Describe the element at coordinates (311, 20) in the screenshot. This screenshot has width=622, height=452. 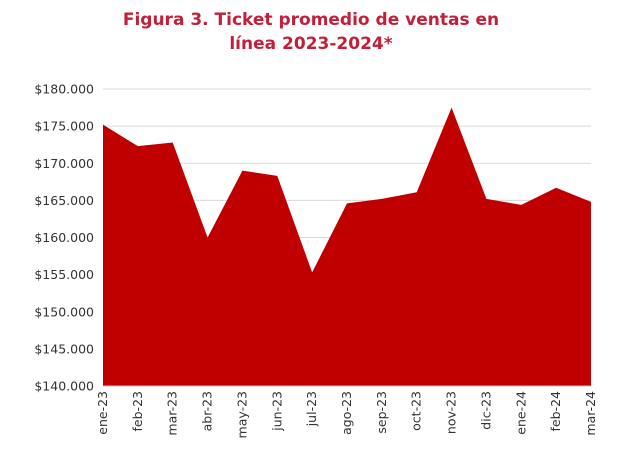
I see `chart-title-line-1: Figura 3. Ticket promedio de ventas en` at that location.